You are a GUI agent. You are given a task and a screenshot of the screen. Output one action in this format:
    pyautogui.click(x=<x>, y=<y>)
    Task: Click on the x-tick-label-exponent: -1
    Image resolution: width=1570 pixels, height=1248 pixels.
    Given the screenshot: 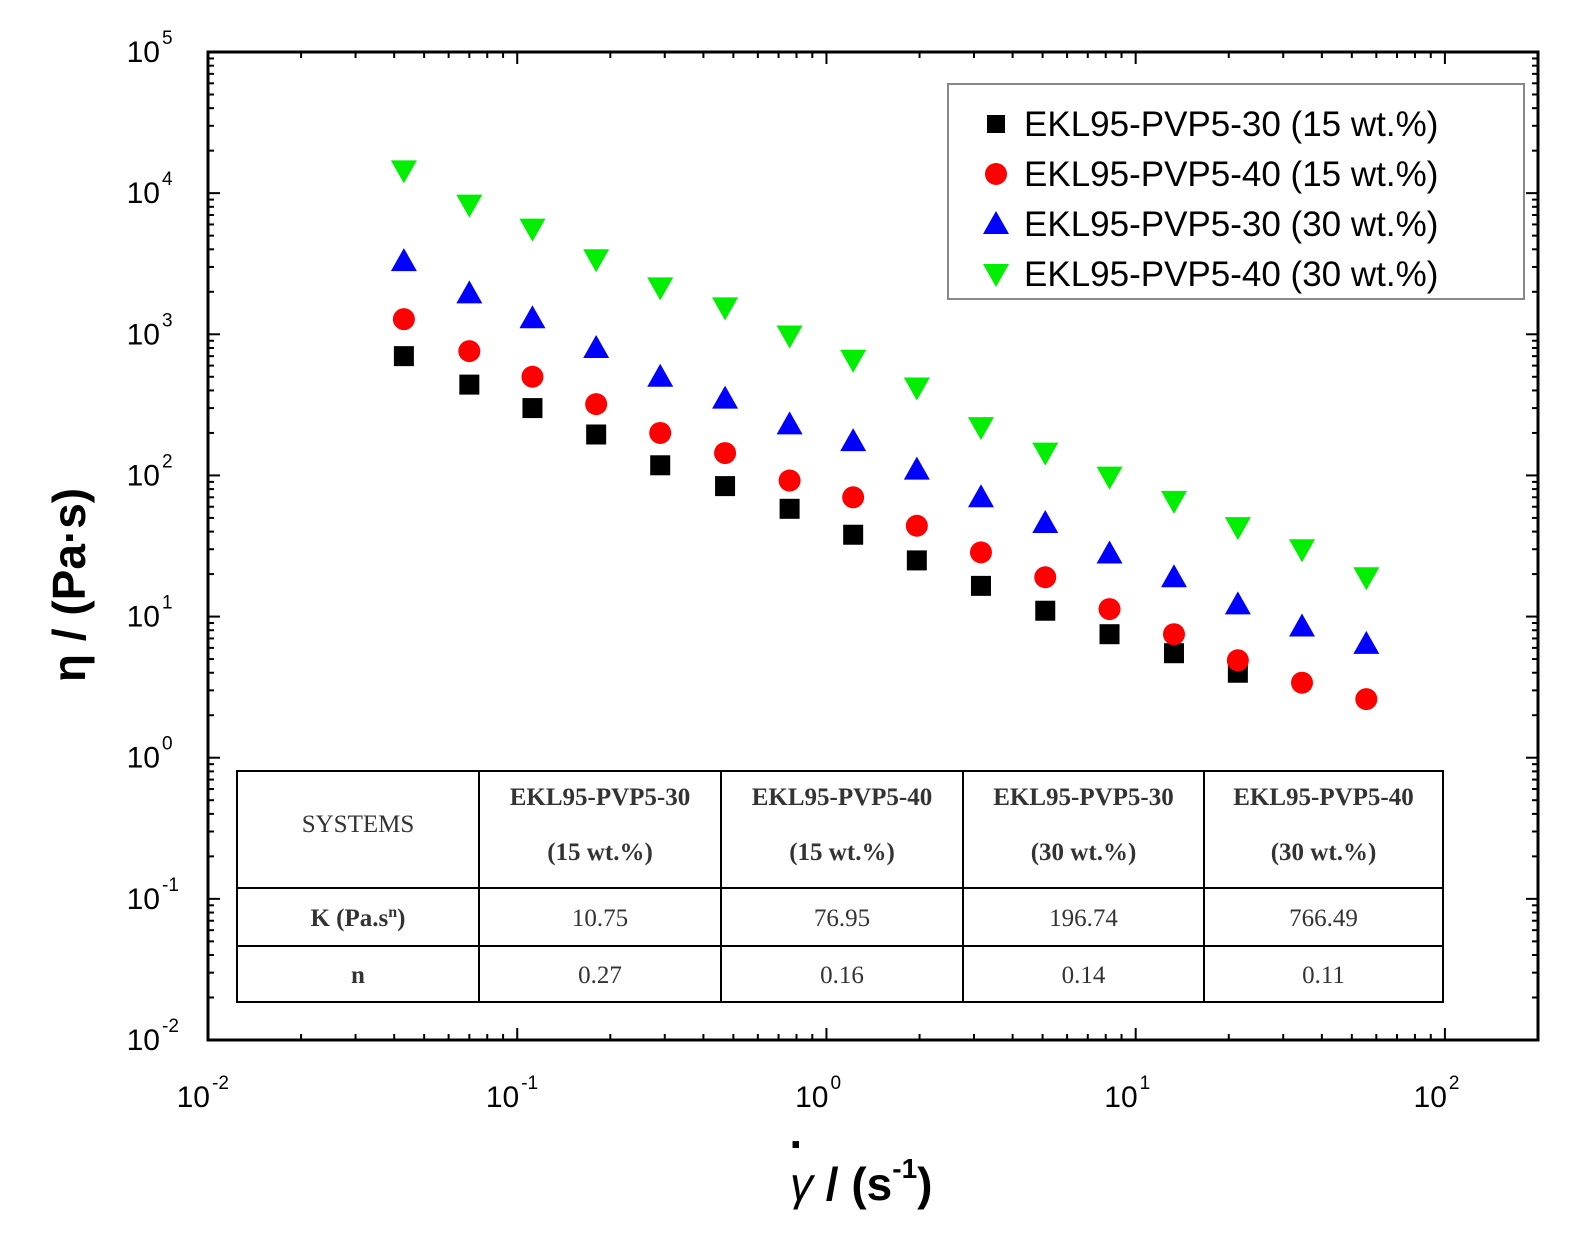 What is the action you would take?
    pyautogui.click(x=529, y=1083)
    